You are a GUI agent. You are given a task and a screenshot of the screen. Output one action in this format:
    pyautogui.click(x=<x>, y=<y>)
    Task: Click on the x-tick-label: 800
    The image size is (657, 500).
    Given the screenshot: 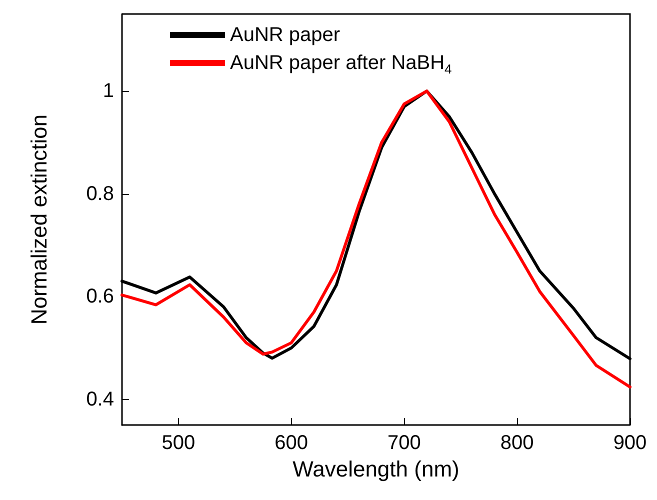 What is the action you would take?
    pyautogui.click(x=517, y=443)
    